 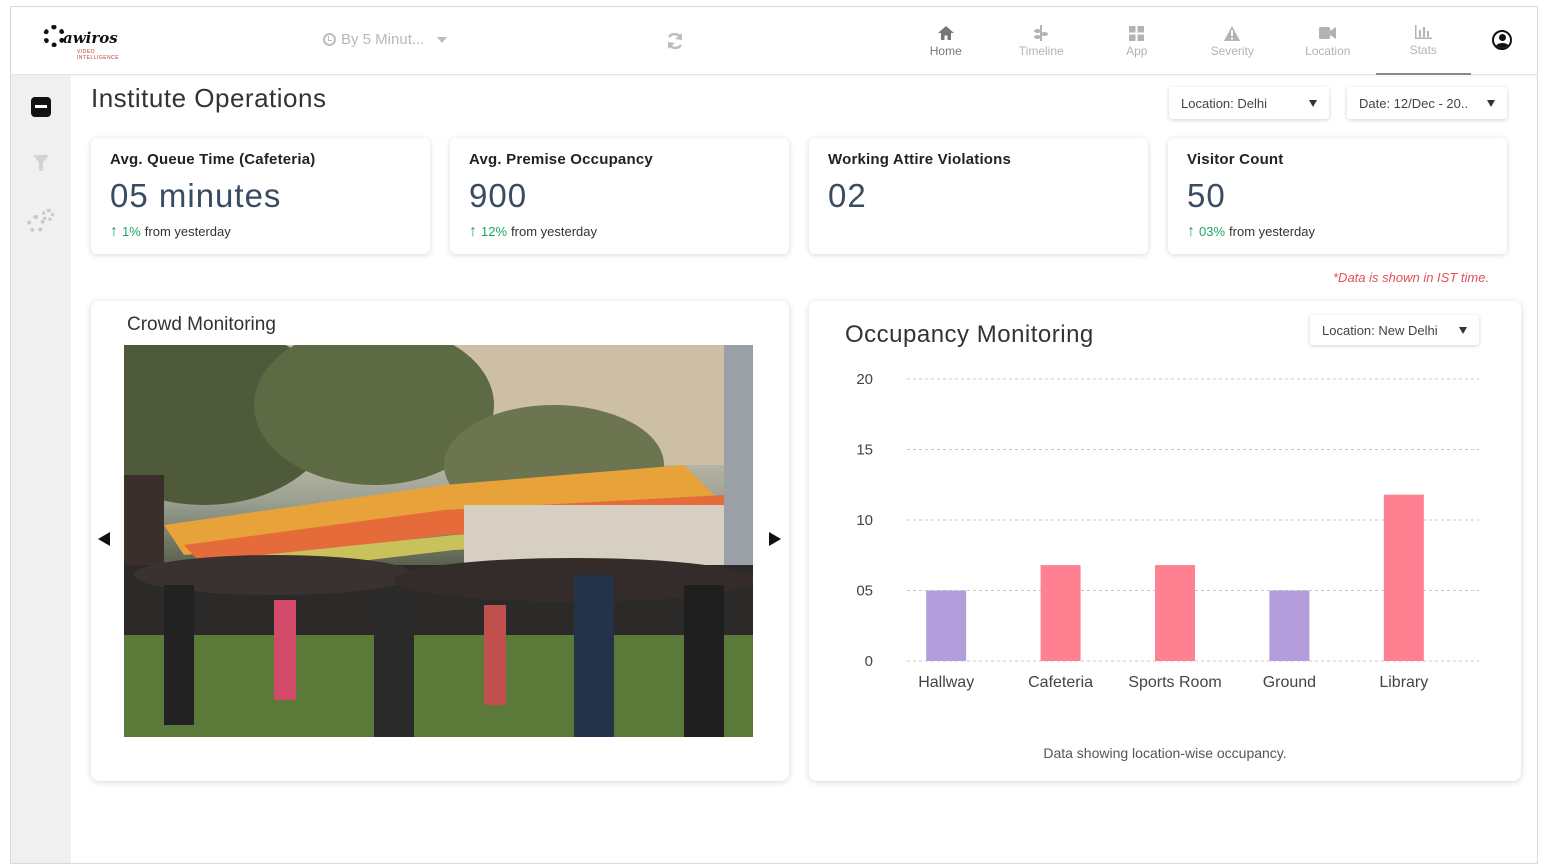 I want to click on brand-logo: awiros VIDEO INTELLIGENCE, so click(x=88, y=42).